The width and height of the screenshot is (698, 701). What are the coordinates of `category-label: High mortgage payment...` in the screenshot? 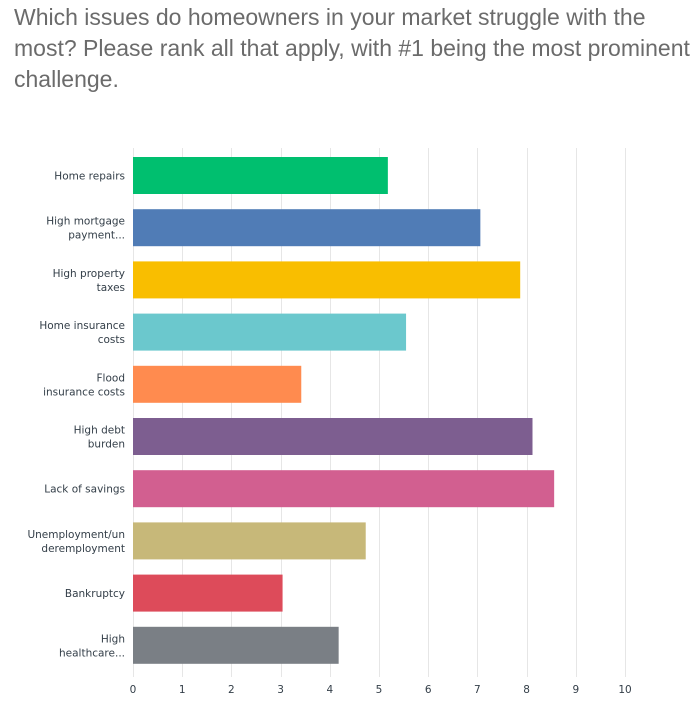 It's located at (85, 229).